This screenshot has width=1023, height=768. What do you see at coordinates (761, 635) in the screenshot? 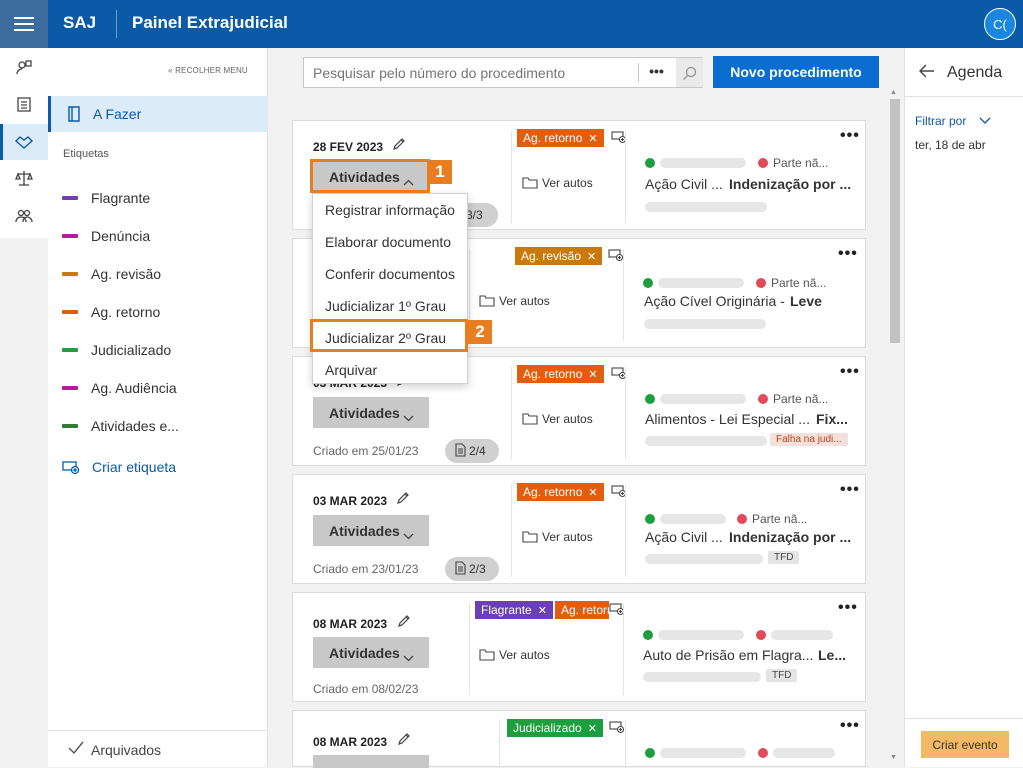
I see `passive-party-icon` at bounding box center [761, 635].